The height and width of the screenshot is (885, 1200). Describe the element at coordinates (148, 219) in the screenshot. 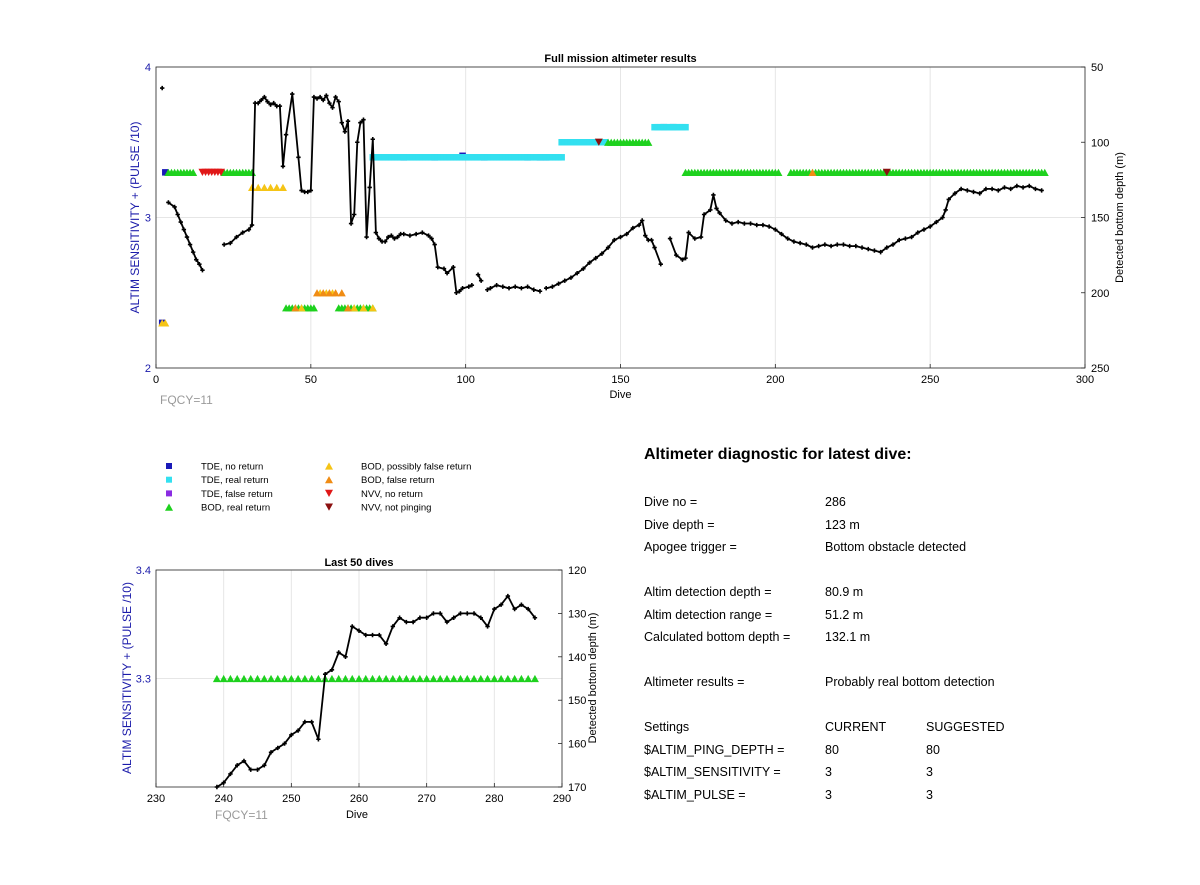

I see `y-left-tick-label: 3` at that location.